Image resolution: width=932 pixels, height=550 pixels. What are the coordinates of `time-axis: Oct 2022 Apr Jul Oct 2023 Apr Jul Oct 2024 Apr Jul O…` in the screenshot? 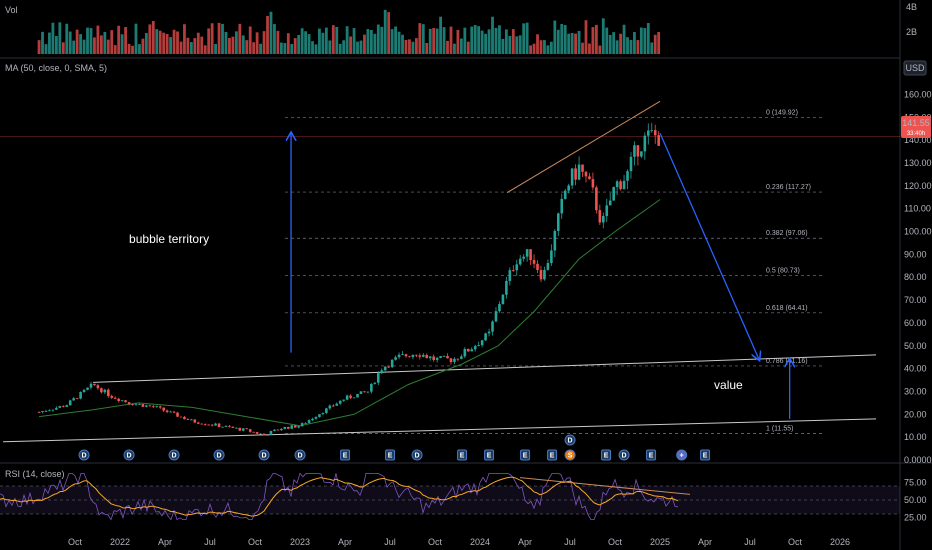 It's located at (459, 542).